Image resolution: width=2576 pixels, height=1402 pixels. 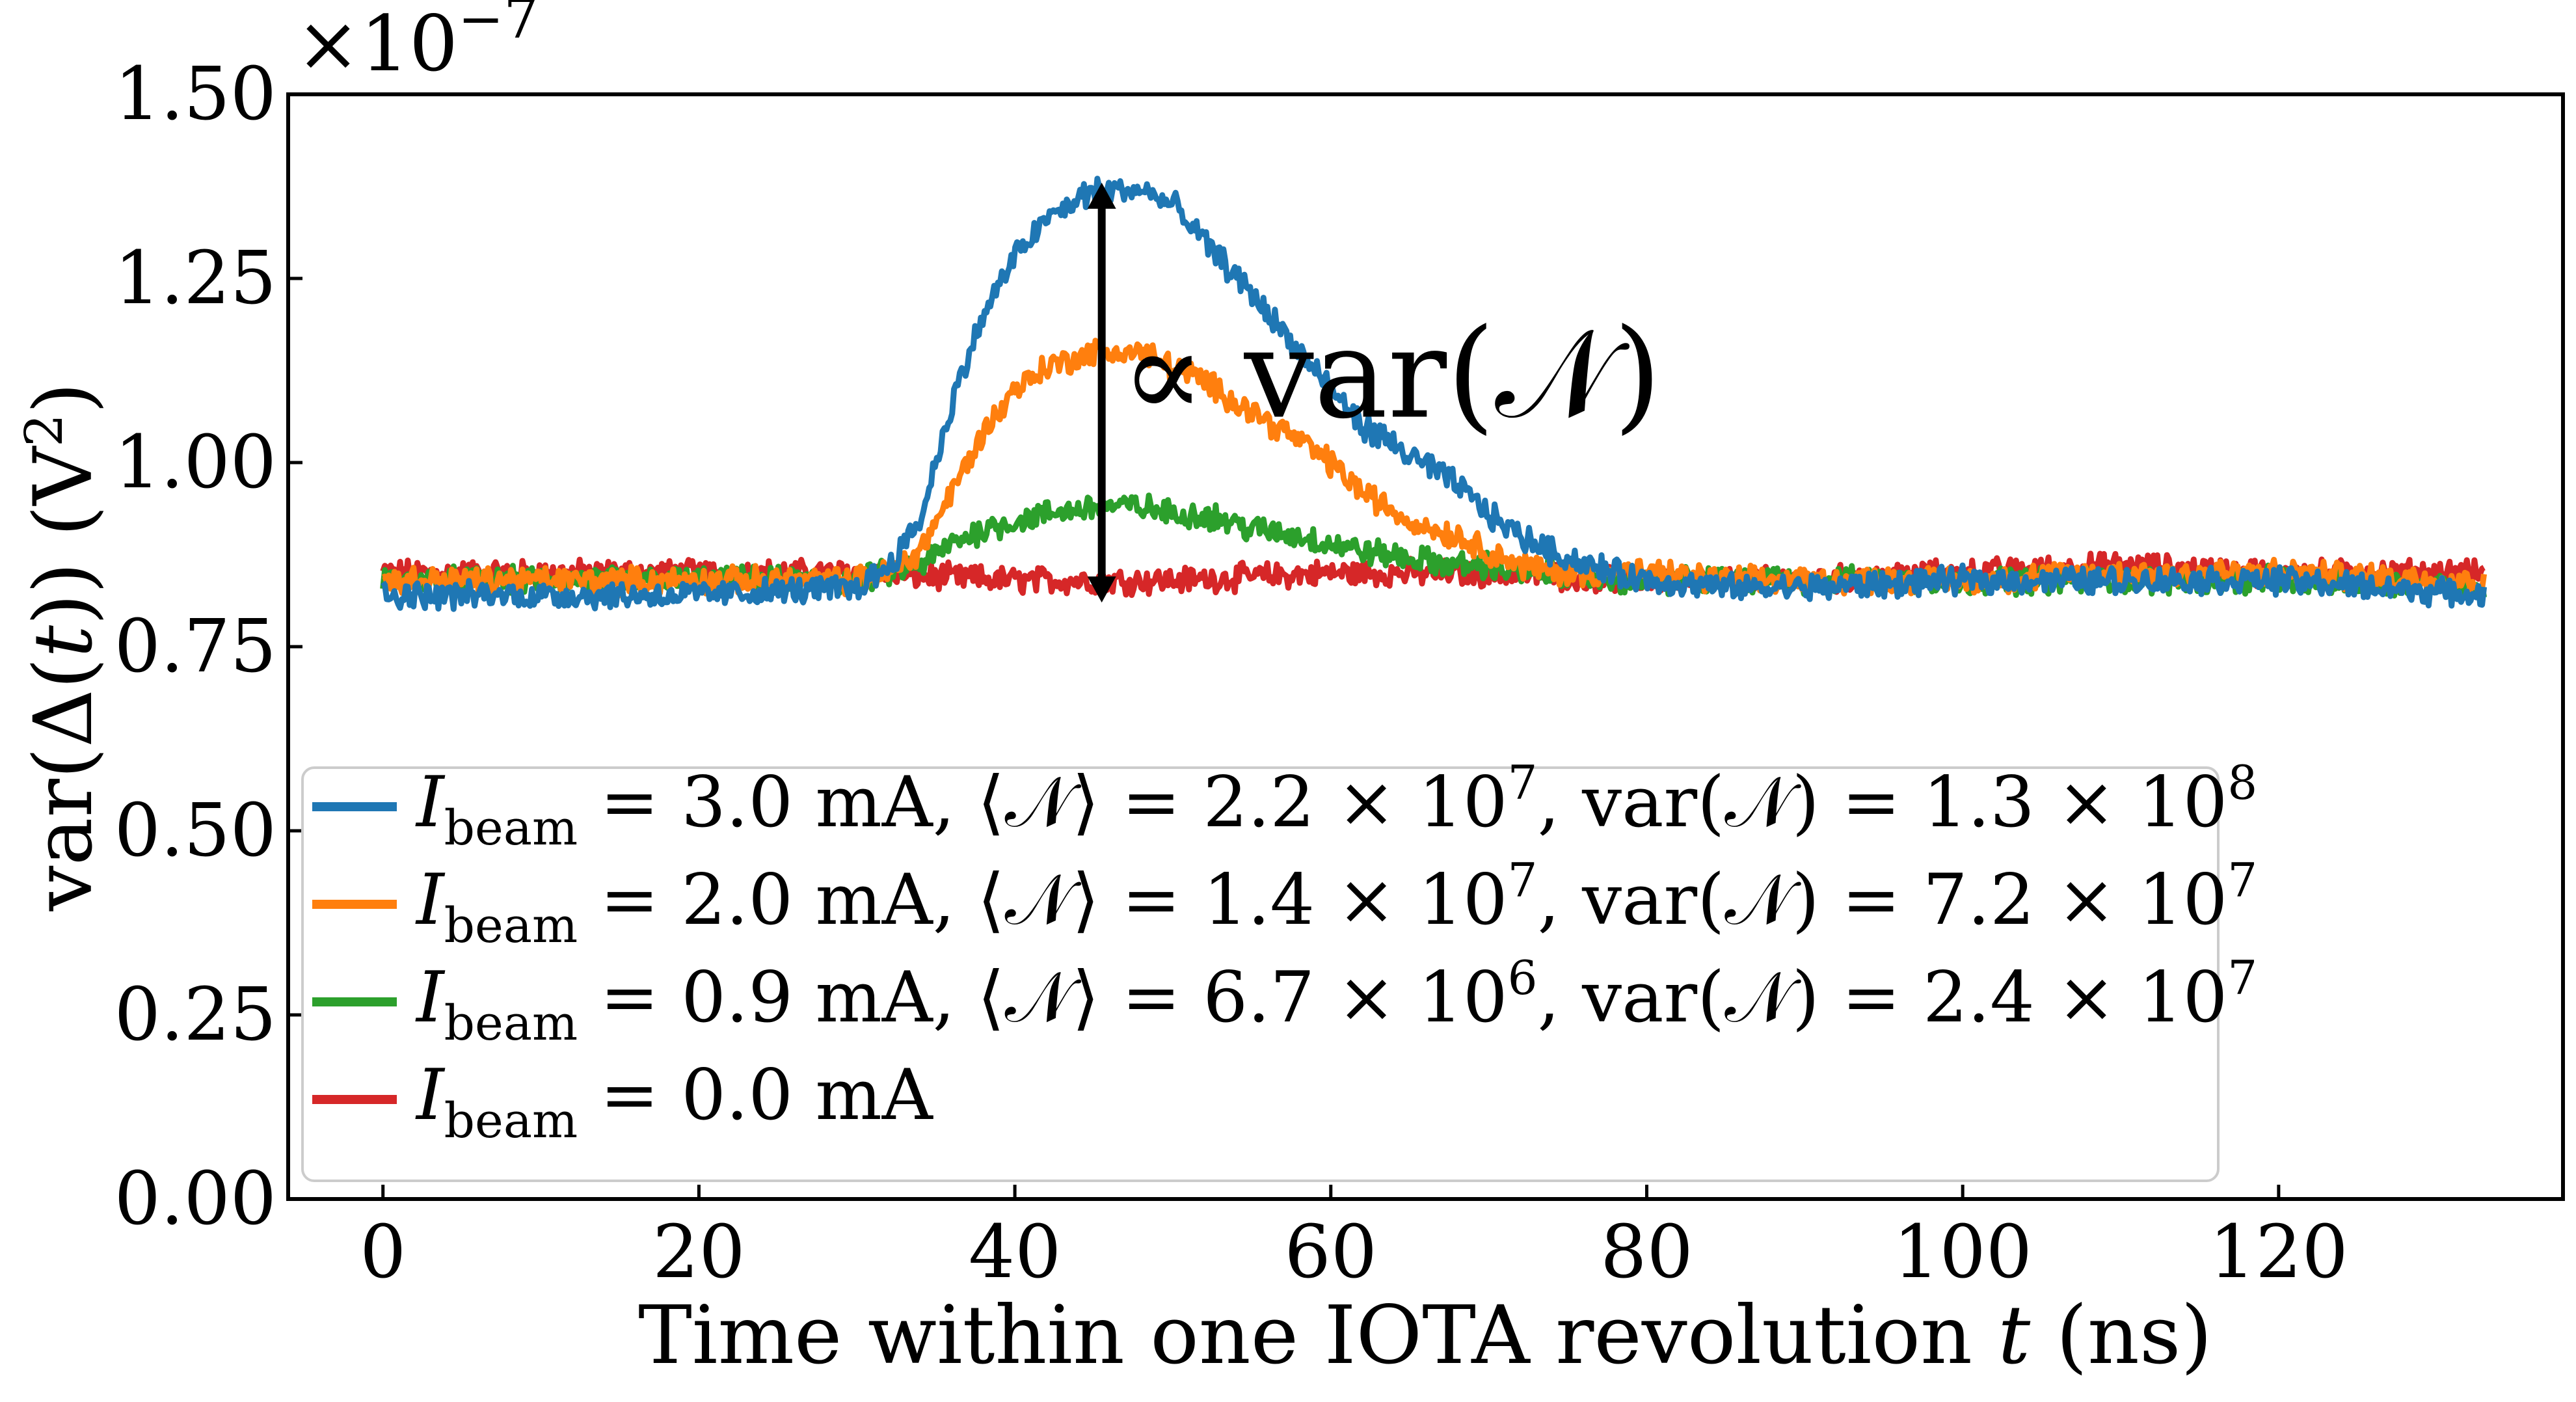 What do you see at coordinates (1962, 1252) in the screenshot?
I see `x-tick-label: 100` at bounding box center [1962, 1252].